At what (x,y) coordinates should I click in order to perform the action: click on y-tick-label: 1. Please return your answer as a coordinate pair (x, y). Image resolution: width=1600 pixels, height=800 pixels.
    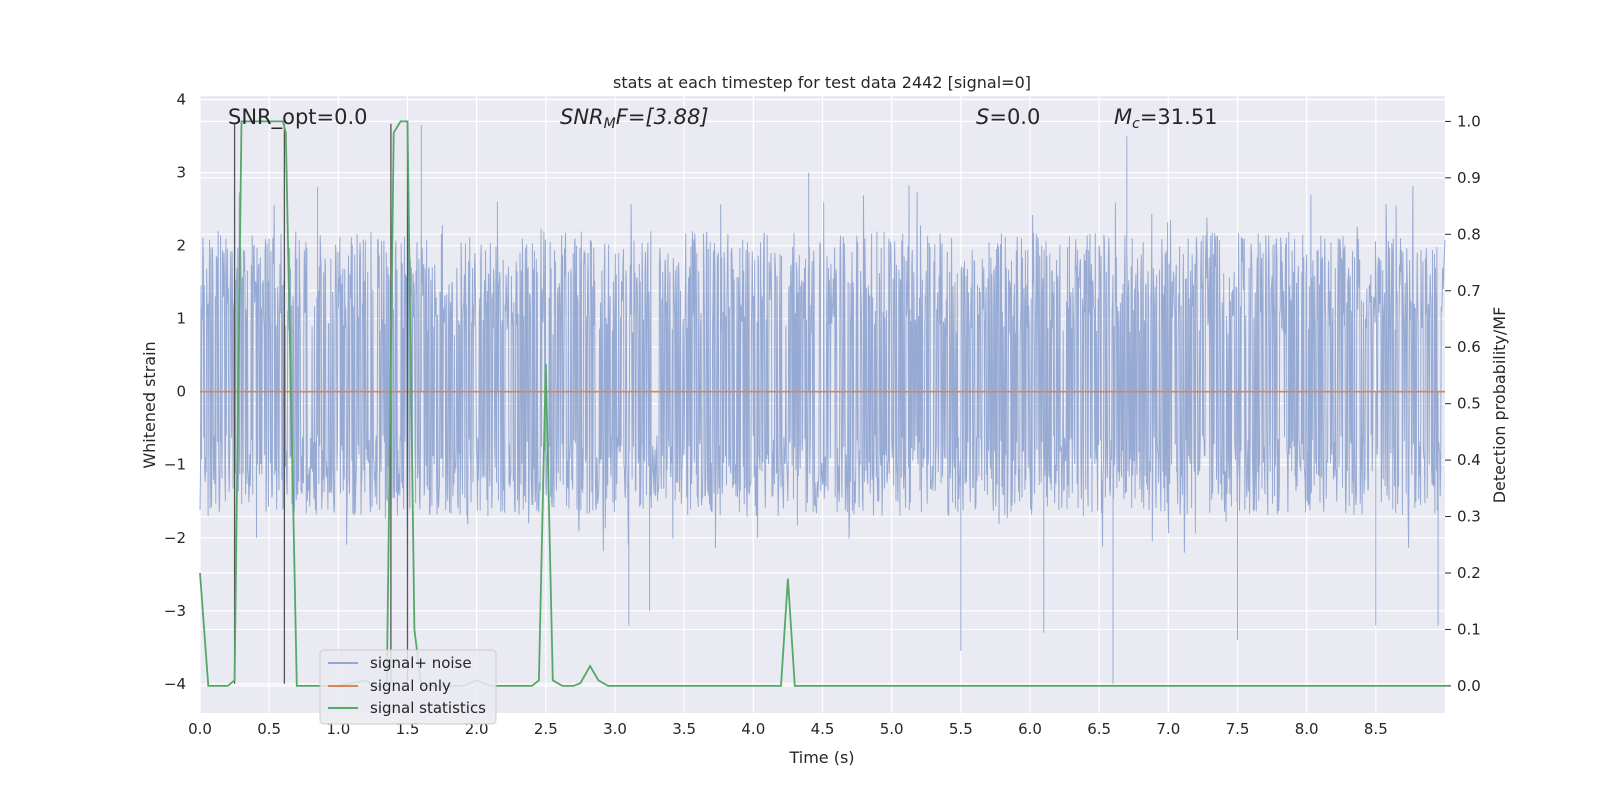
    Looking at the image, I should click on (181, 319).